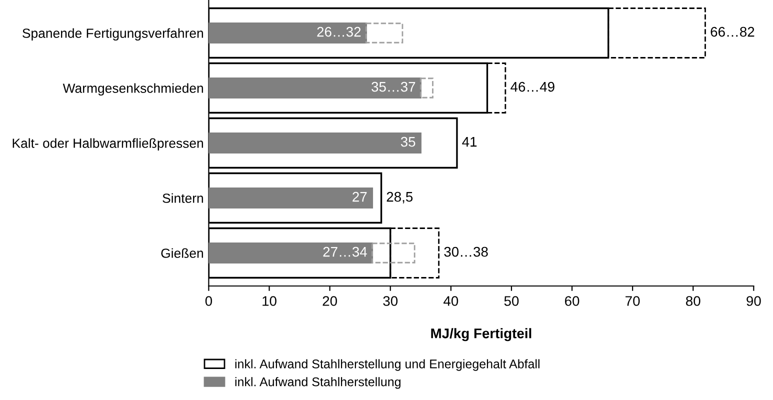  I want to click on annotation: 26…32, so click(339, 31).